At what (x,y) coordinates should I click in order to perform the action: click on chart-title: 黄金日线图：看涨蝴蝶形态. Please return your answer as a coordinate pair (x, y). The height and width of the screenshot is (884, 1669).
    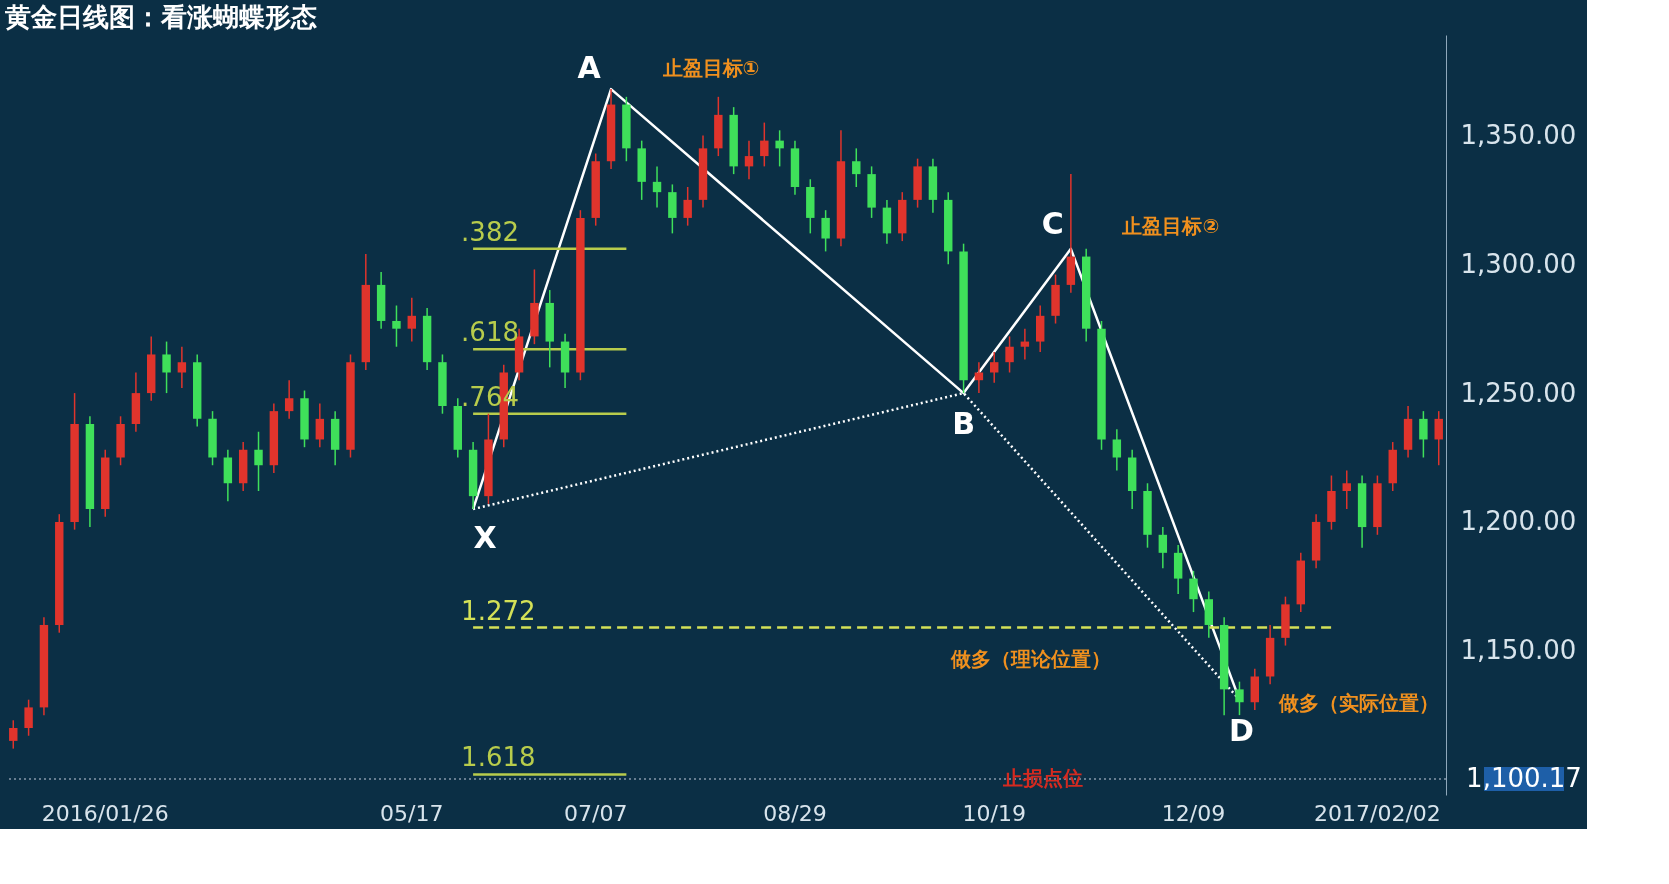
    Looking at the image, I should click on (161, 17).